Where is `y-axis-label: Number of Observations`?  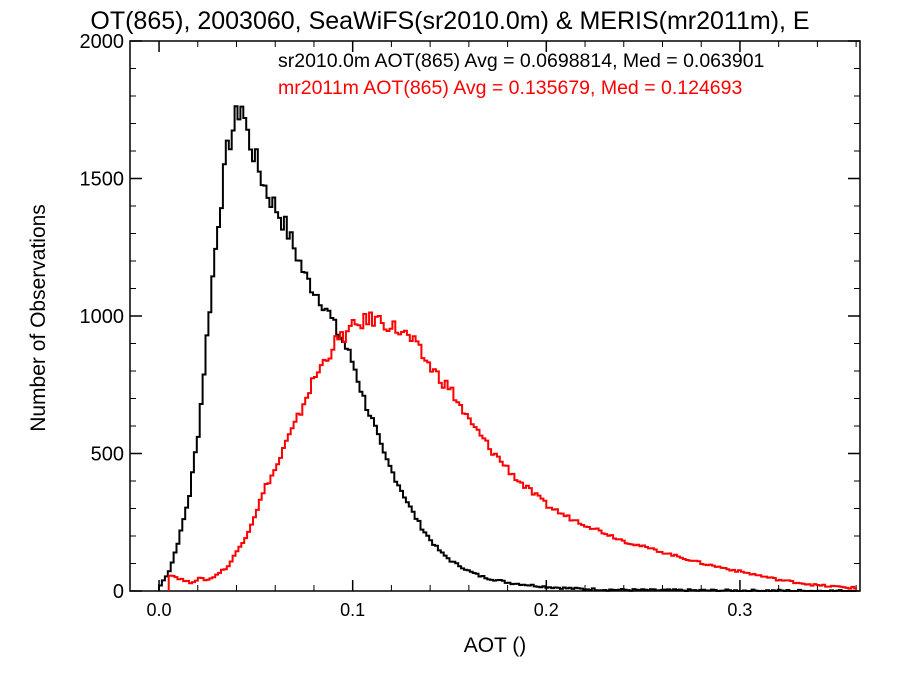
y-axis-label: Number of Observations is located at coordinates (38, 318).